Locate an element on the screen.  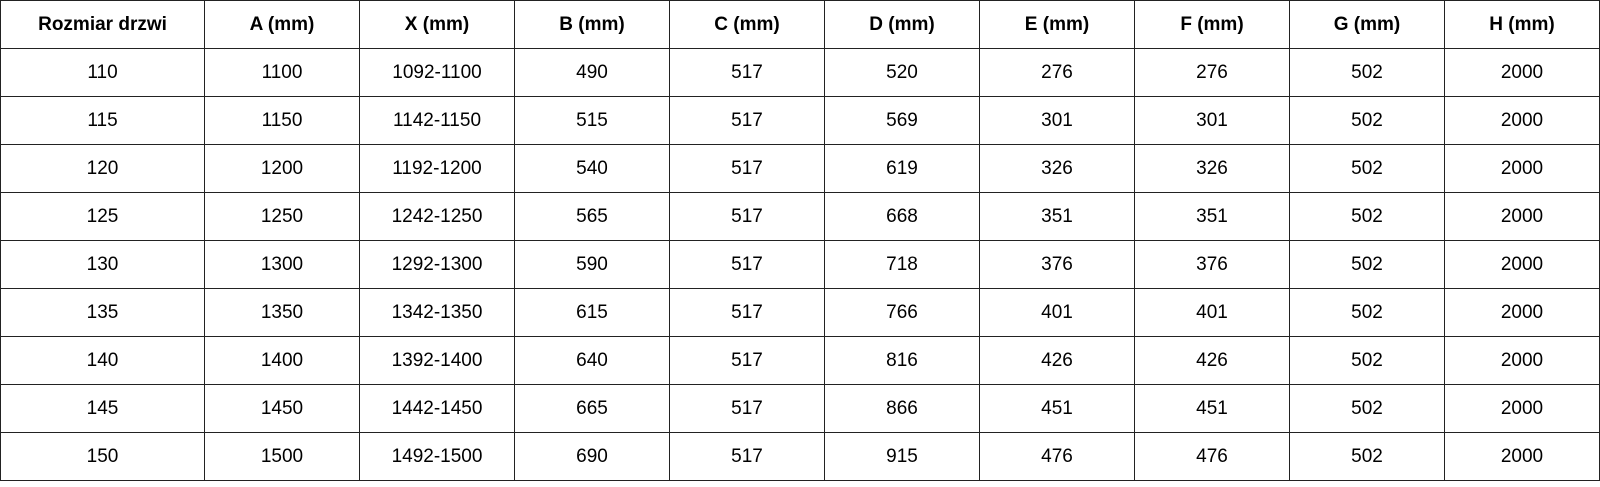
table-cell: 1342-1350 is located at coordinates (437, 312).